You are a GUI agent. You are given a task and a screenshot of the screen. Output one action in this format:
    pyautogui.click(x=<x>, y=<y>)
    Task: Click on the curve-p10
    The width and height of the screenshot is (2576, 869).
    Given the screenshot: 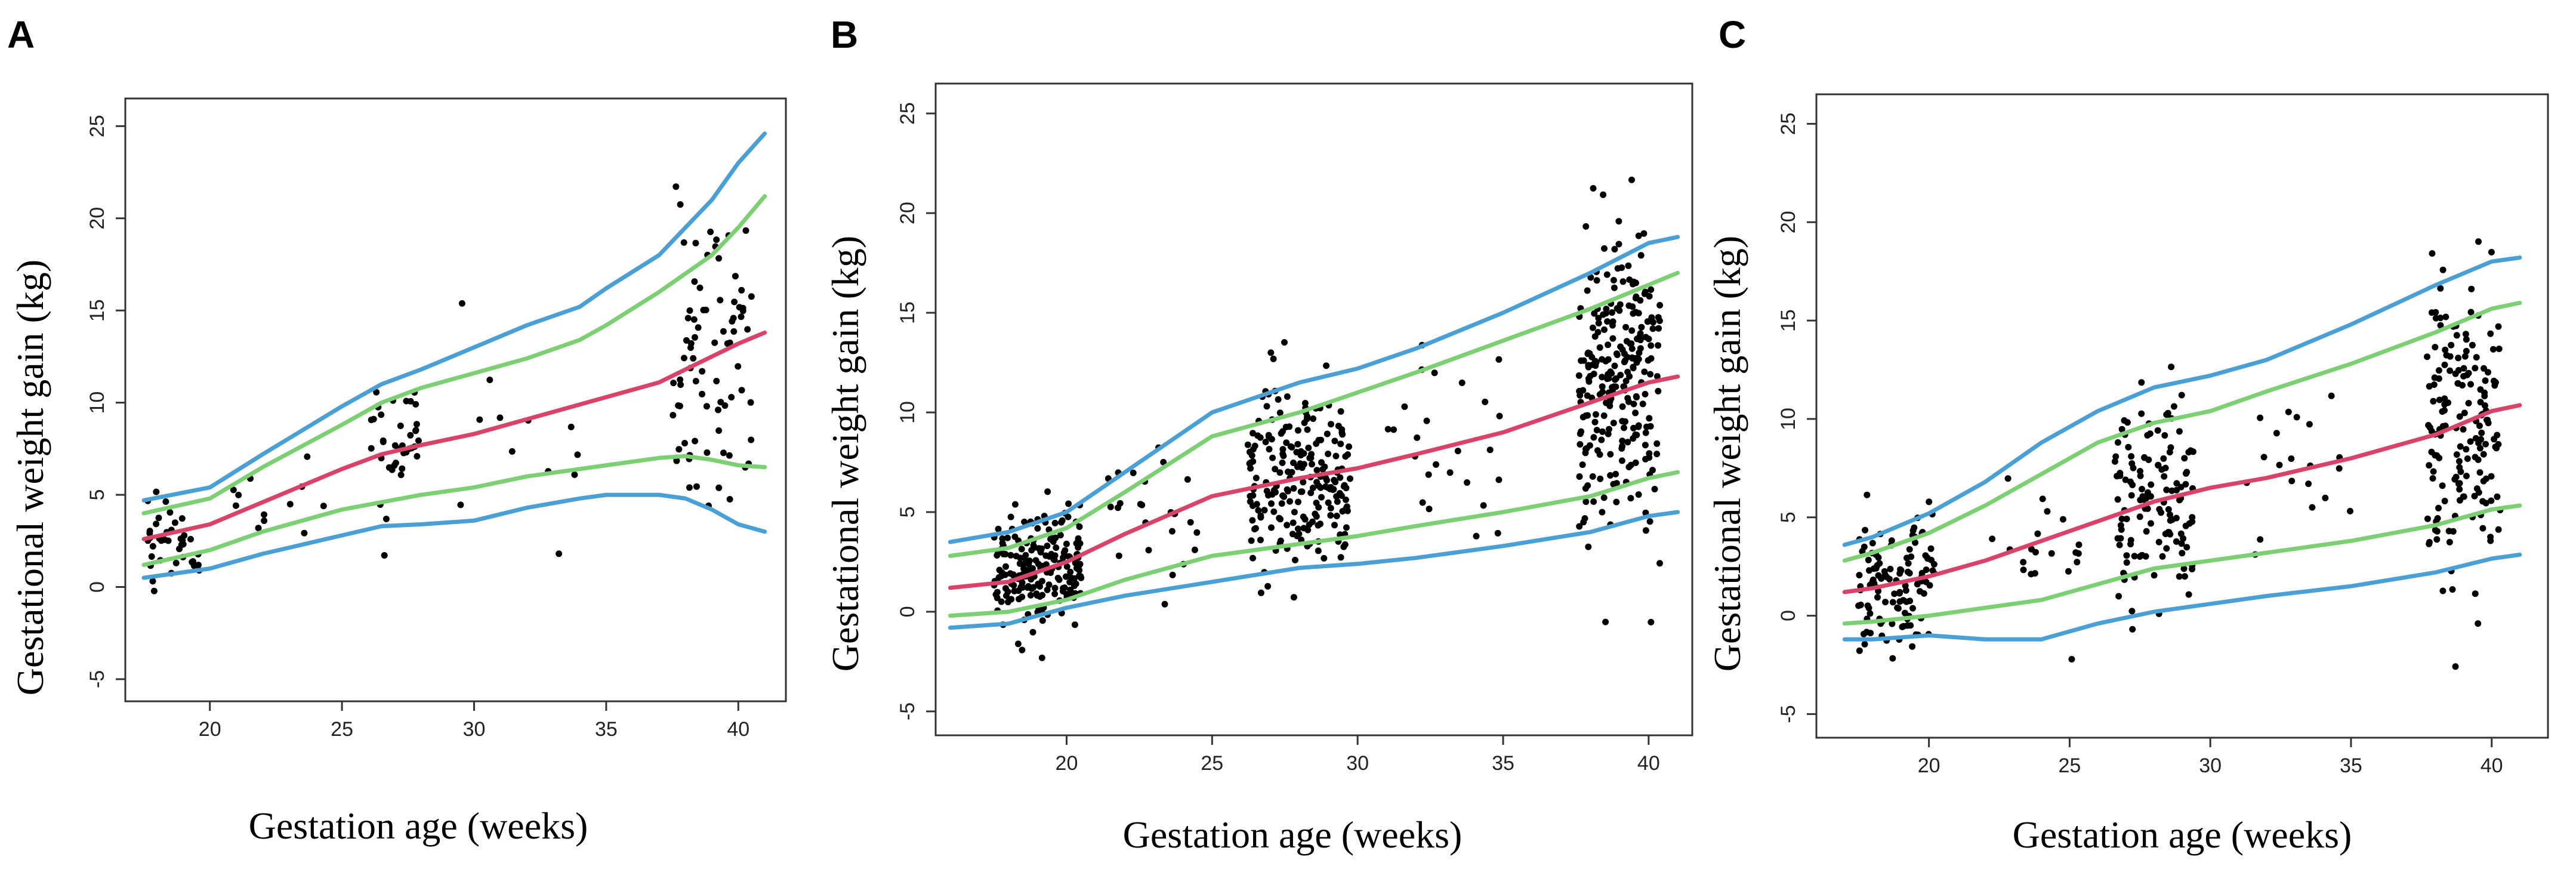 What is the action you would take?
    pyautogui.click(x=454, y=510)
    